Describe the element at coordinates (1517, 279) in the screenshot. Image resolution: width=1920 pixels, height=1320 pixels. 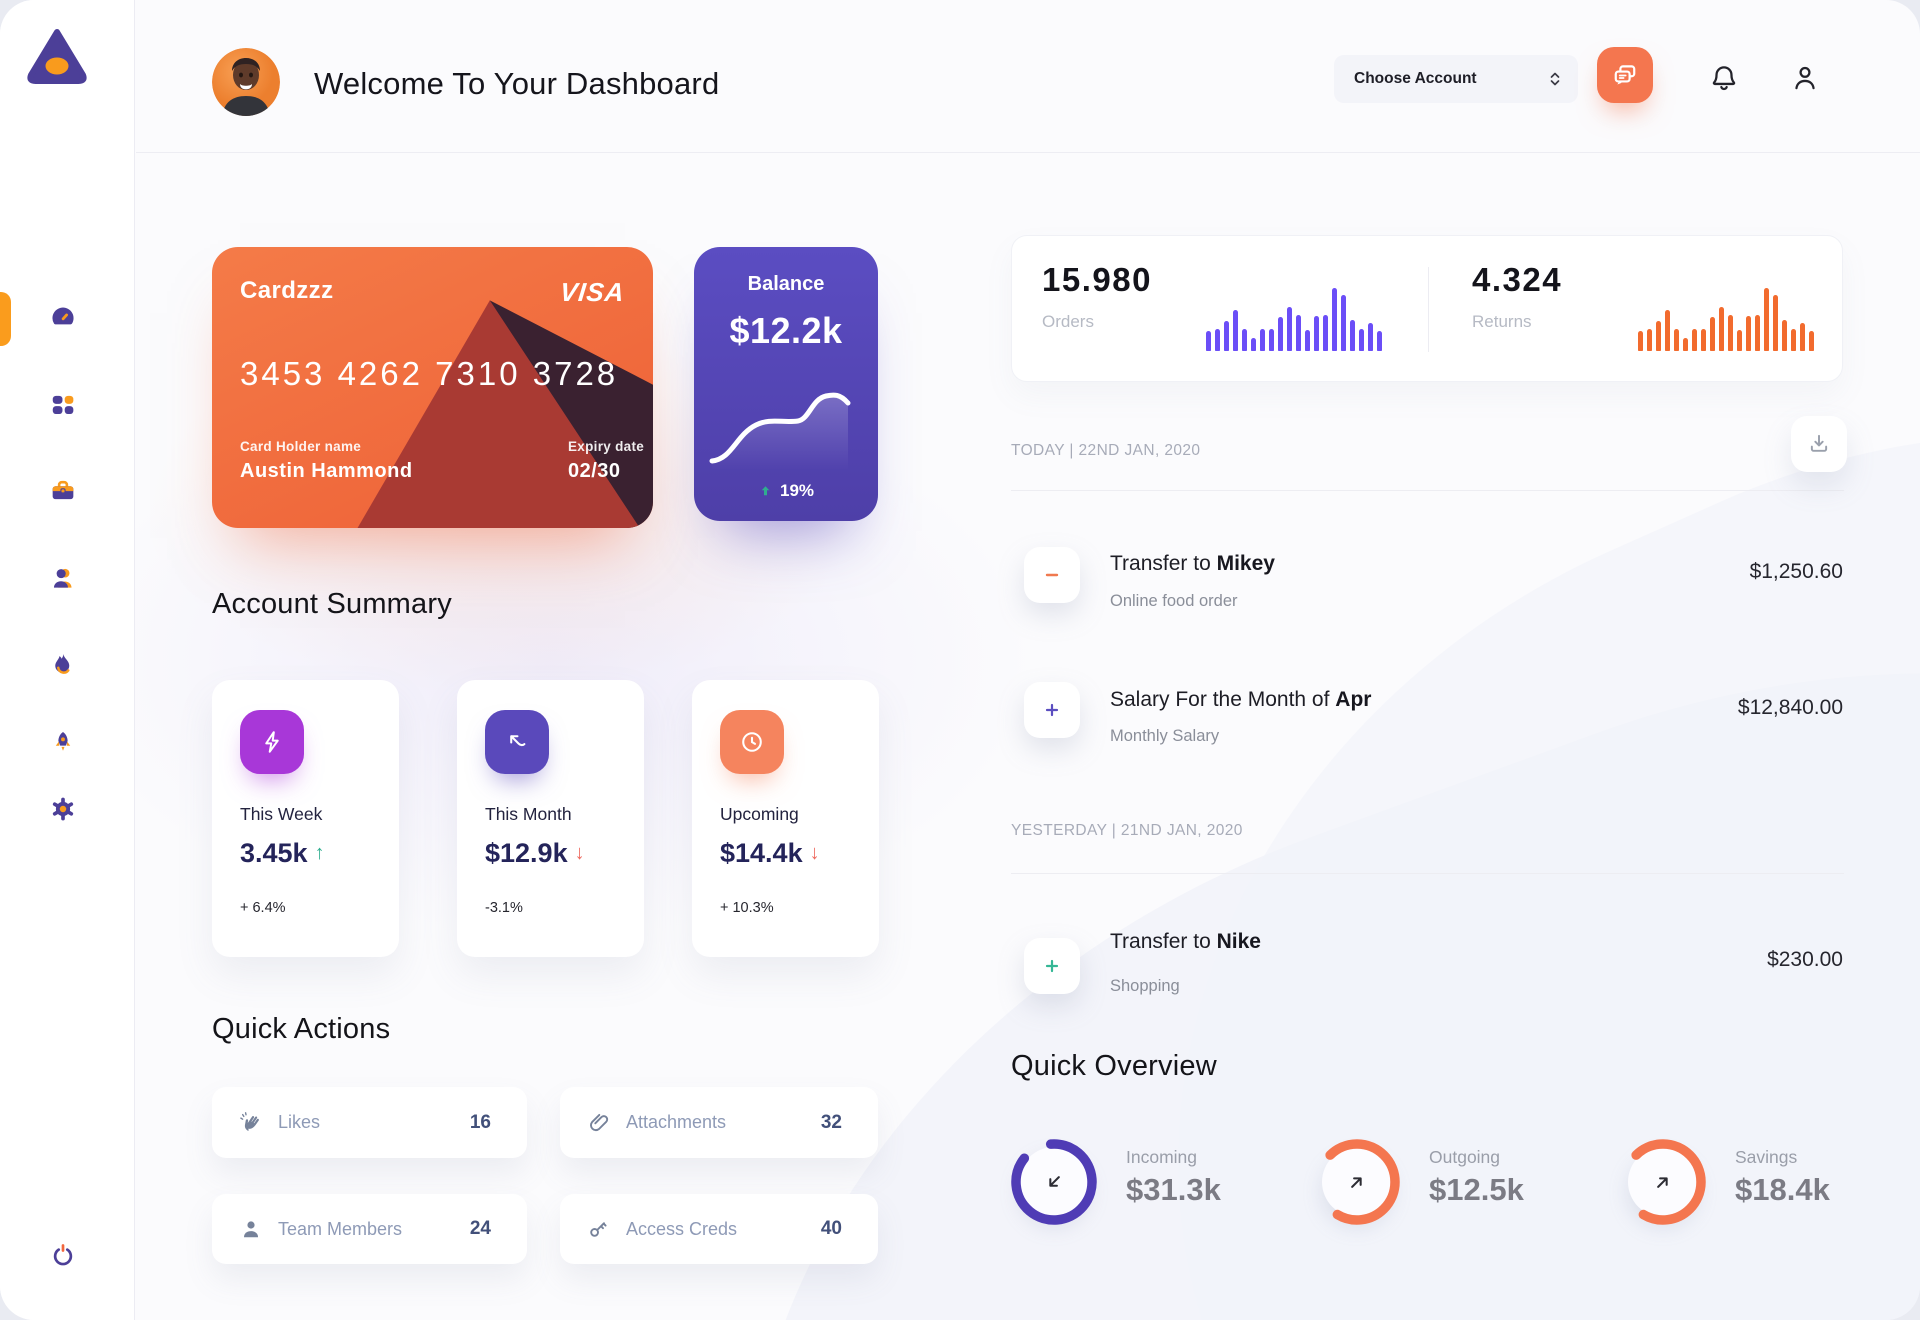
I see `returns-count: 4.324` at that location.